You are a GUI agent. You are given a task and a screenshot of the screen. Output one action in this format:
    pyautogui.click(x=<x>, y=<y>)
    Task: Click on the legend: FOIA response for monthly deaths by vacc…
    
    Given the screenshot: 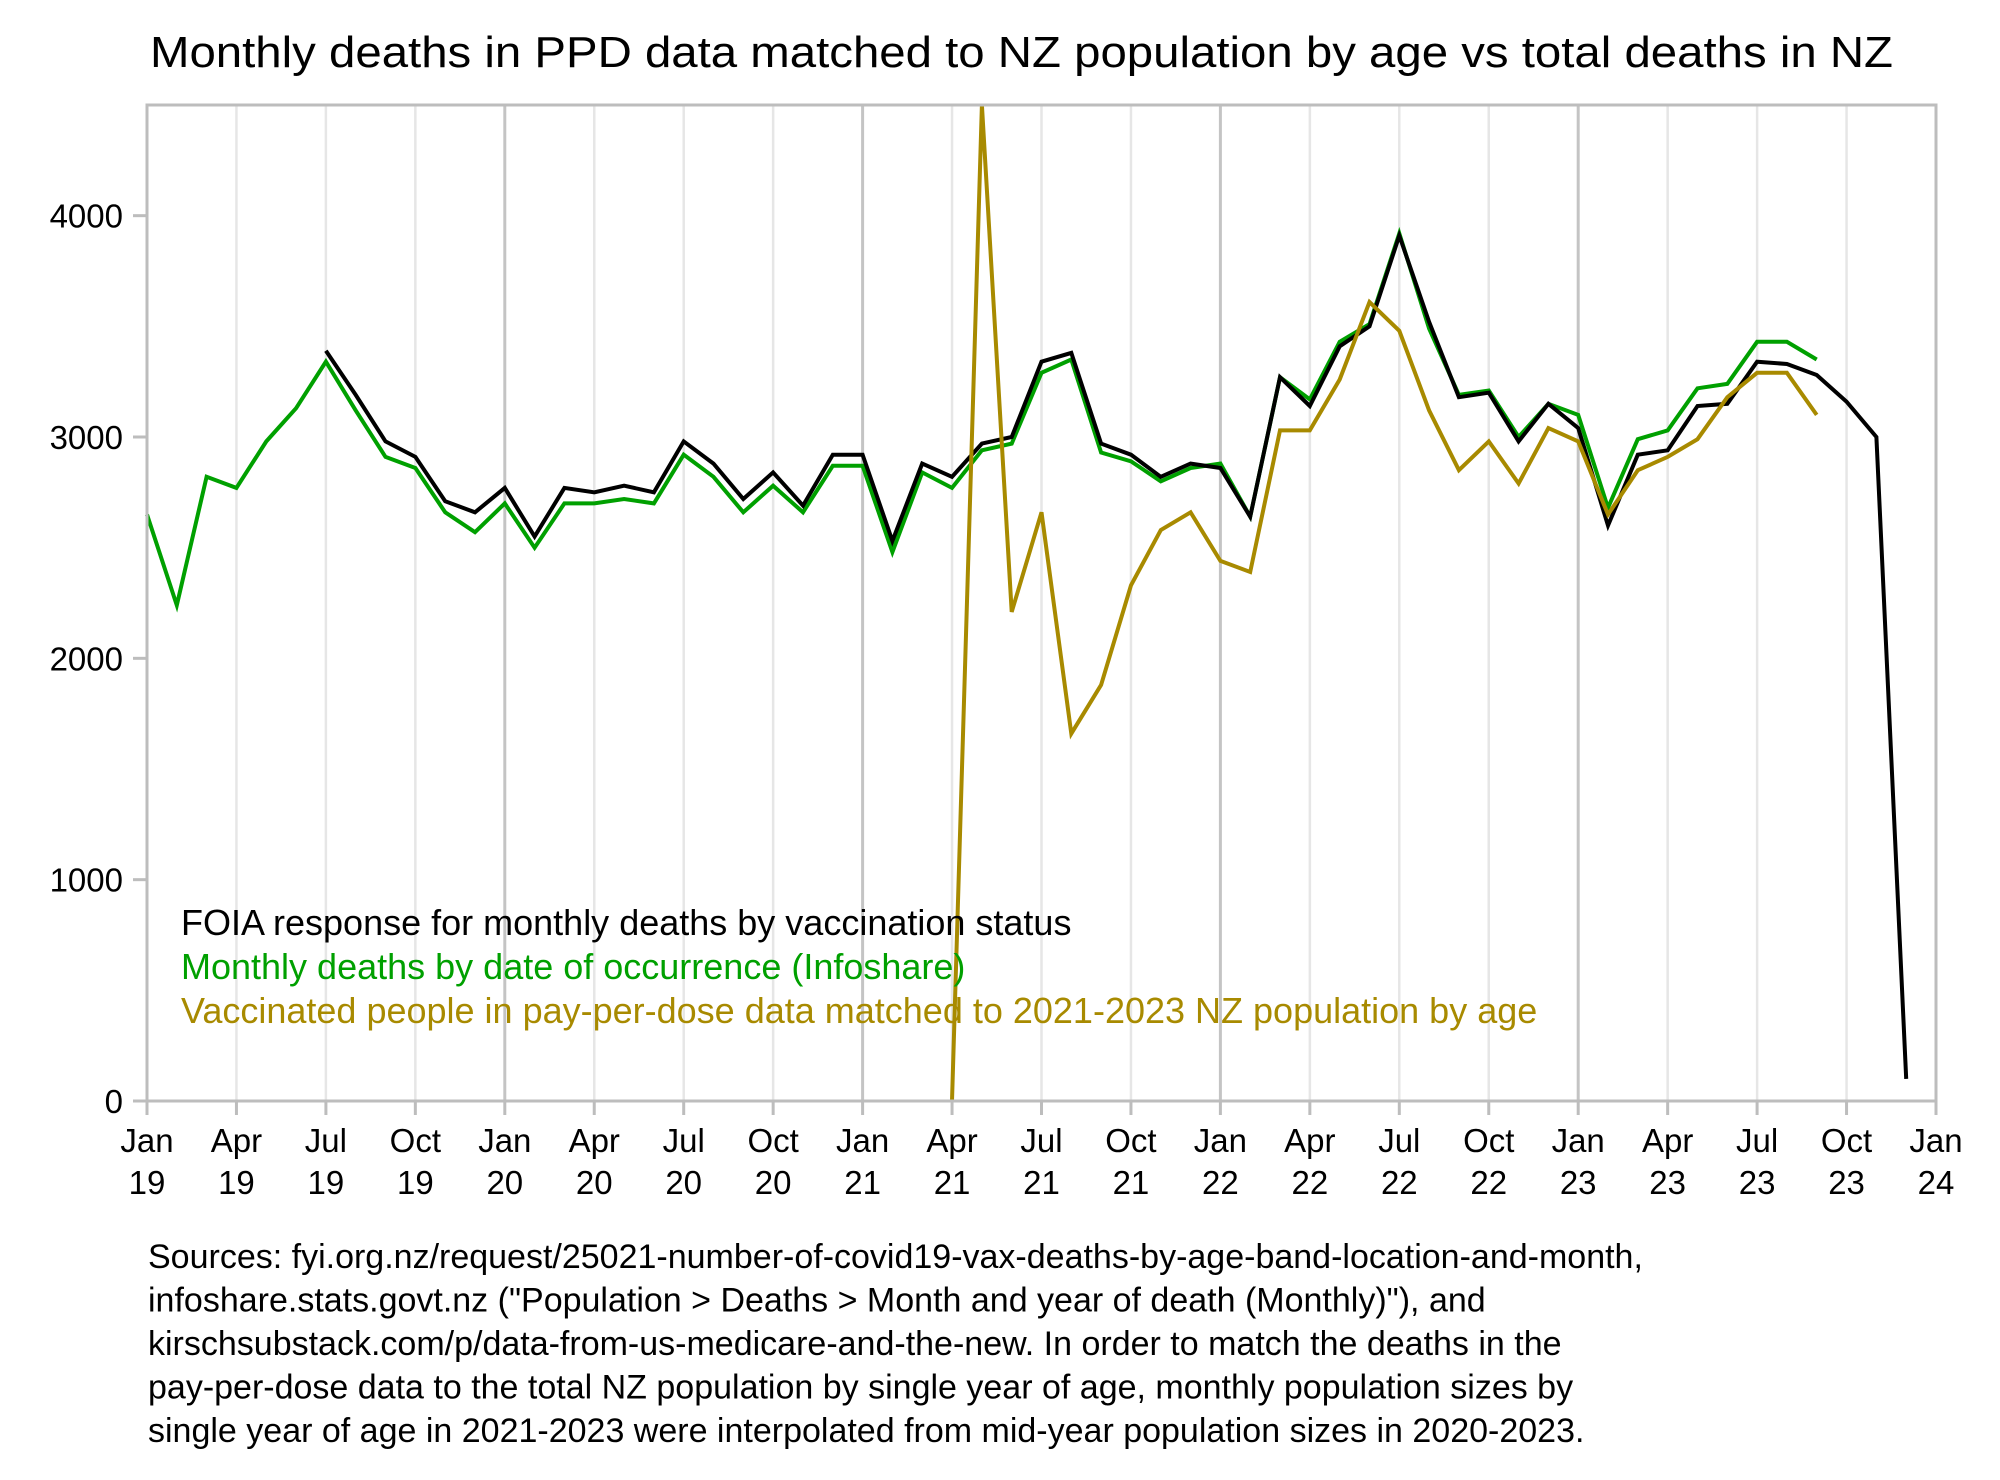 What is the action you would take?
    pyautogui.click(x=859, y=966)
    